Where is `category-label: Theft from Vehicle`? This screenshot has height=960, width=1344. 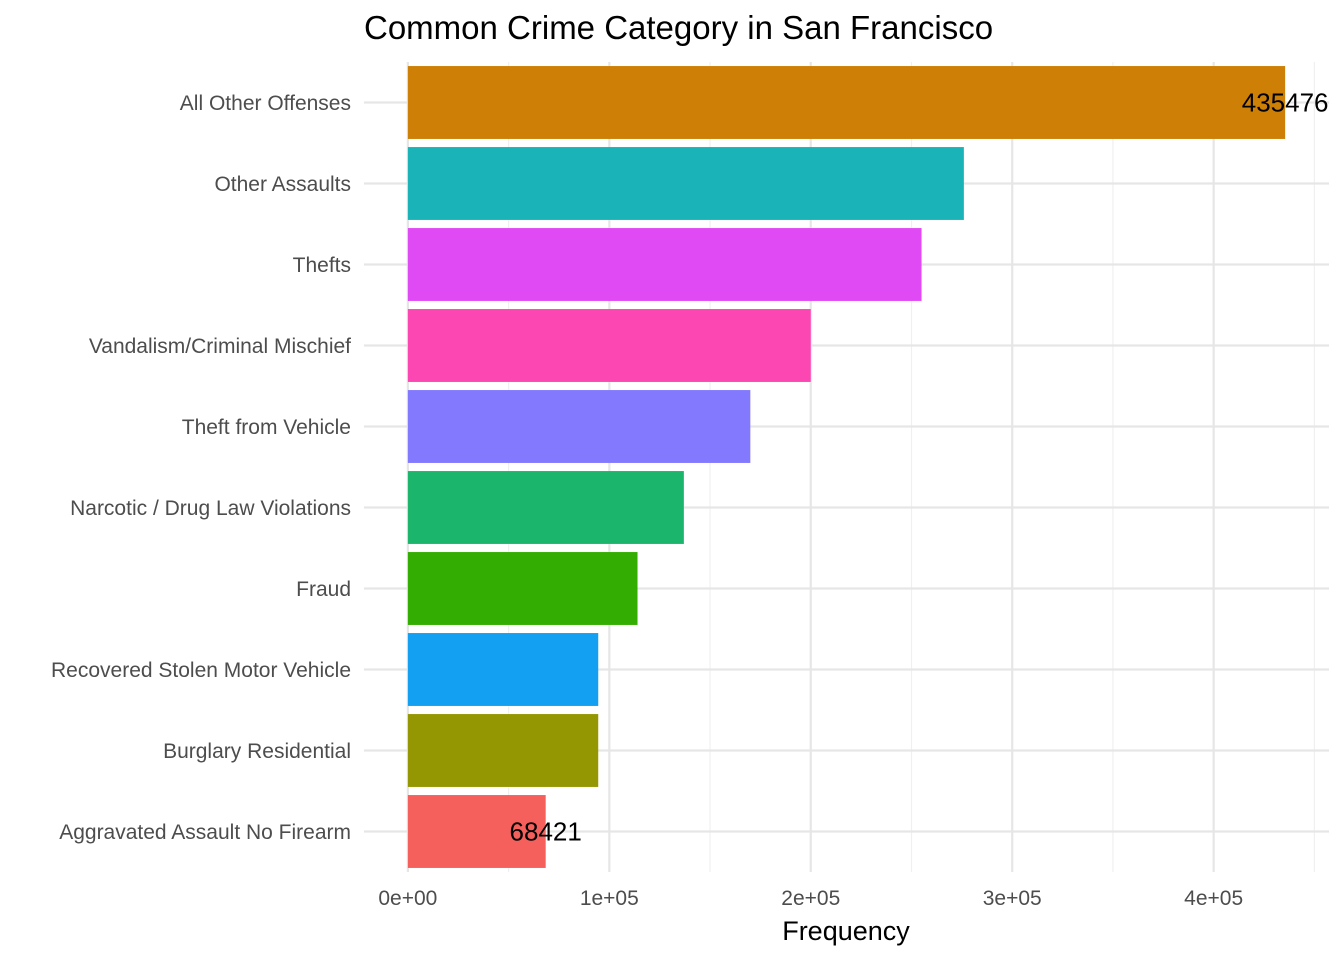
category-label: Theft from Vehicle is located at coordinates (266, 427).